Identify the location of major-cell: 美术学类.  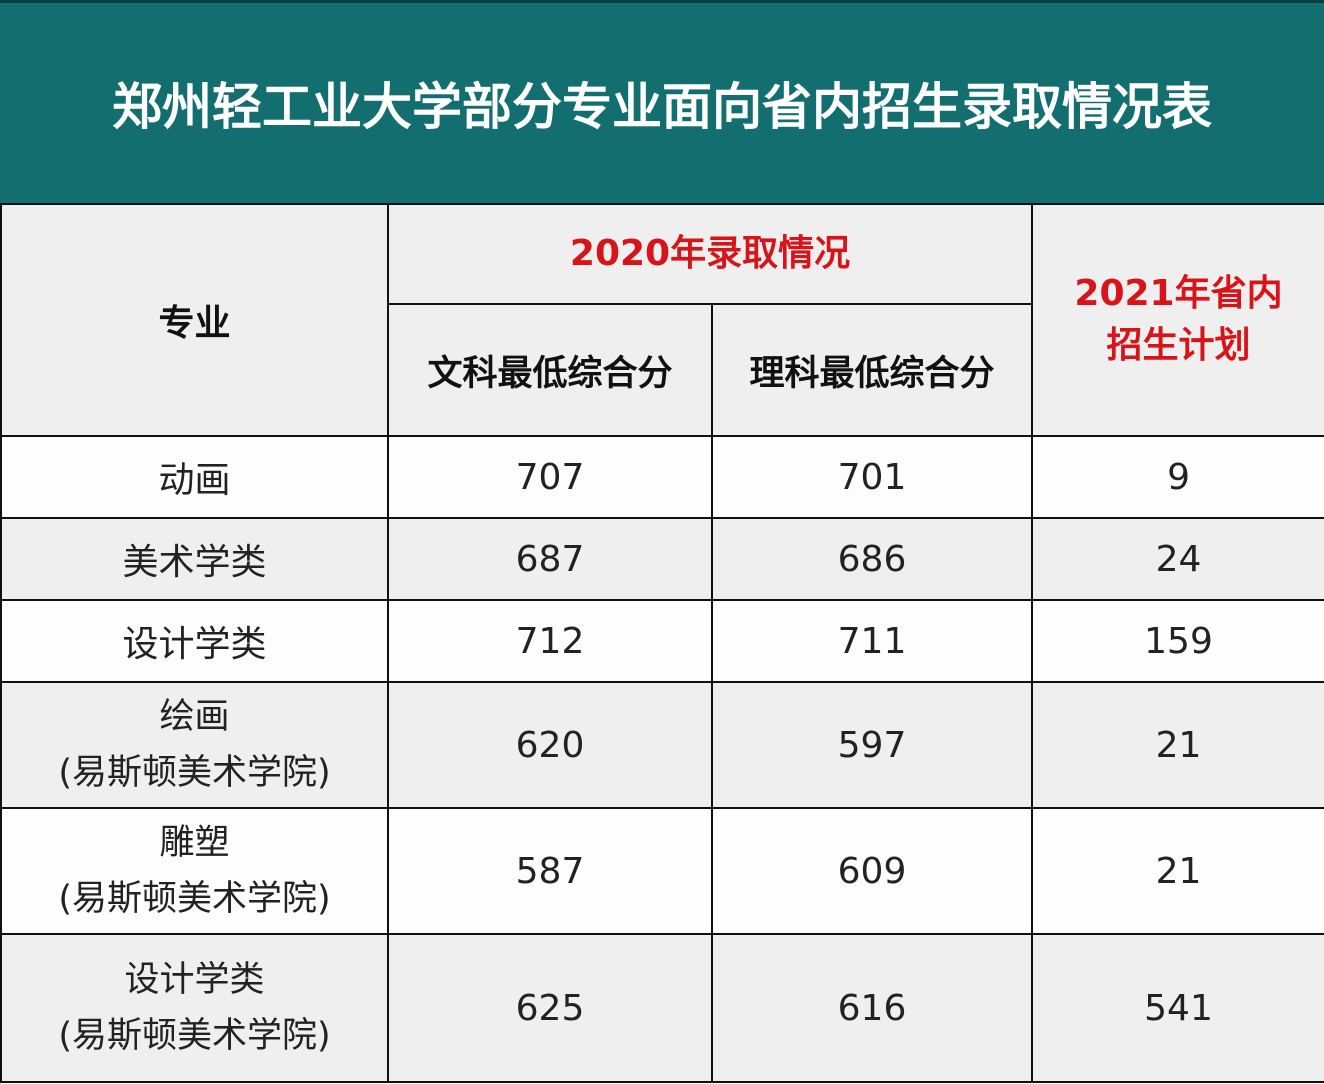
(194, 559).